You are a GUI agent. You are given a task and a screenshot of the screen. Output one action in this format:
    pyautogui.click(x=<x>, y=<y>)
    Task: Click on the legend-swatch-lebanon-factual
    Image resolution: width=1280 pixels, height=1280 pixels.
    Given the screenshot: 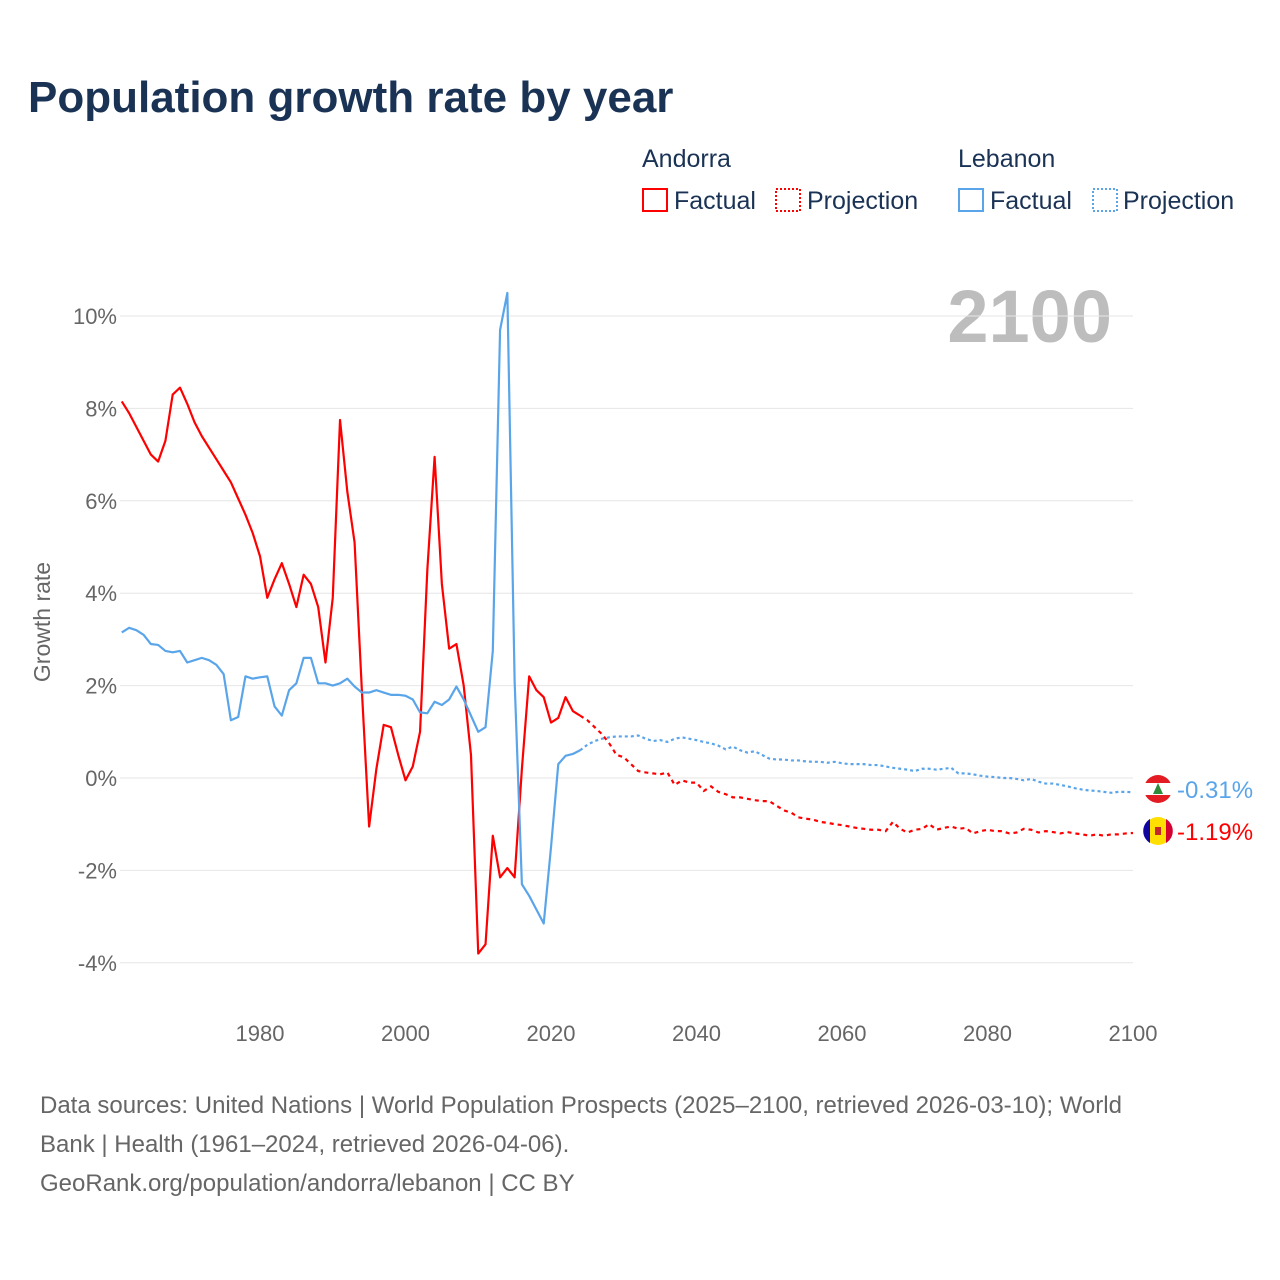 What is the action you would take?
    pyautogui.click(x=971, y=200)
    